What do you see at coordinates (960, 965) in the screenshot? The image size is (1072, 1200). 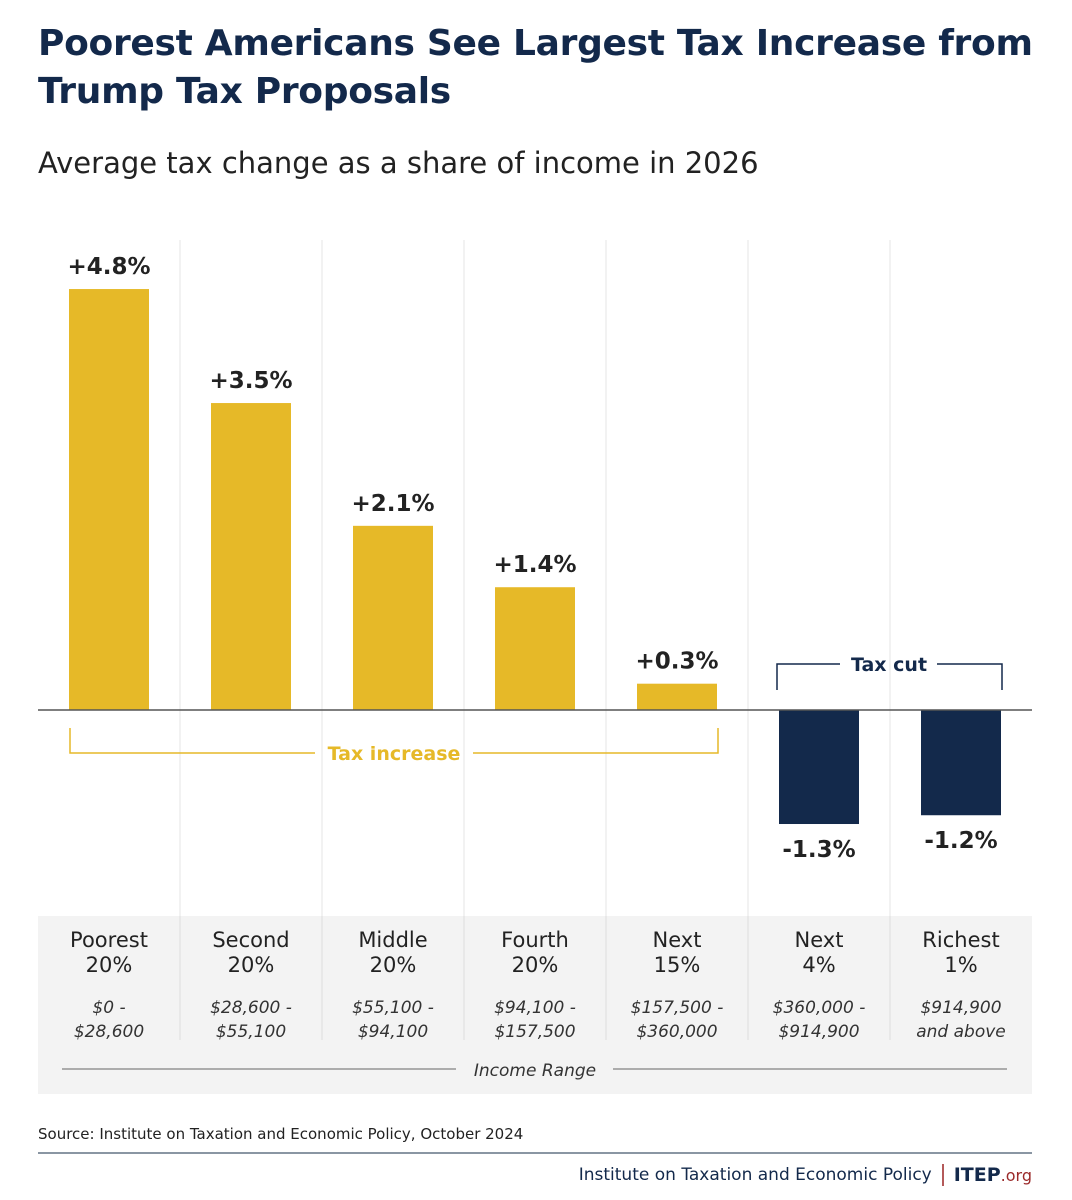 I see `category-label: 1%` at bounding box center [960, 965].